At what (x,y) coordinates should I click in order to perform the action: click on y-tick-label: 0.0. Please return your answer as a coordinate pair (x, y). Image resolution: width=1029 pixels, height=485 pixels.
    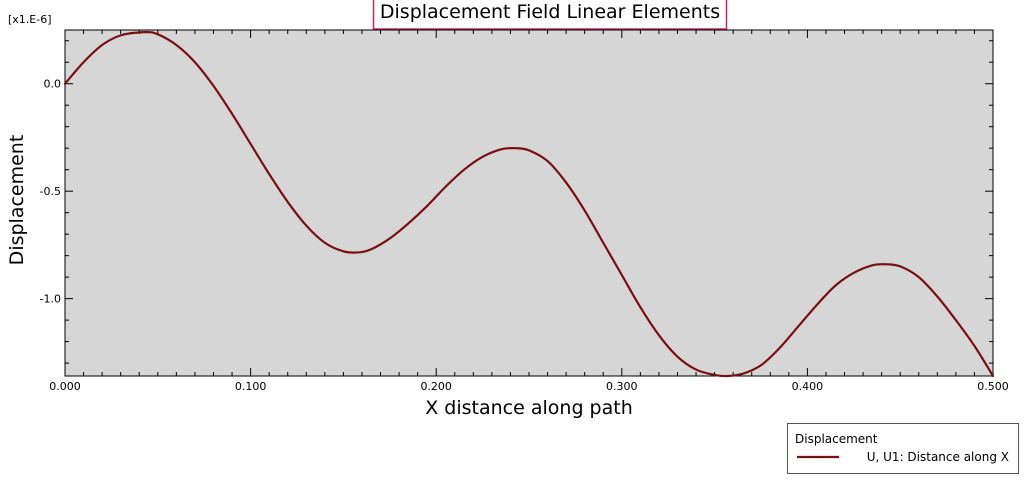
    Looking at the image, I should click on (53, 84).